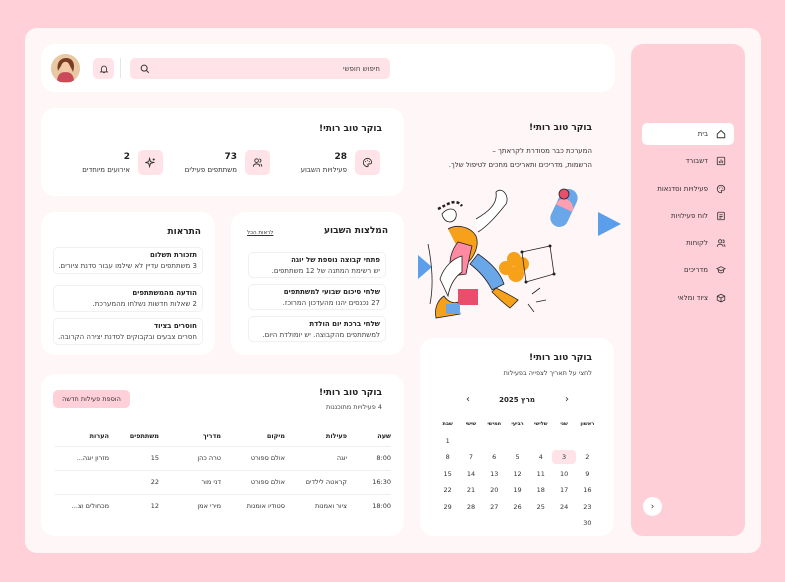  What do you see at coordinates (447, 490) in the screenshot?
I see `calendar-day: 22` at bounding box center [447, 490].